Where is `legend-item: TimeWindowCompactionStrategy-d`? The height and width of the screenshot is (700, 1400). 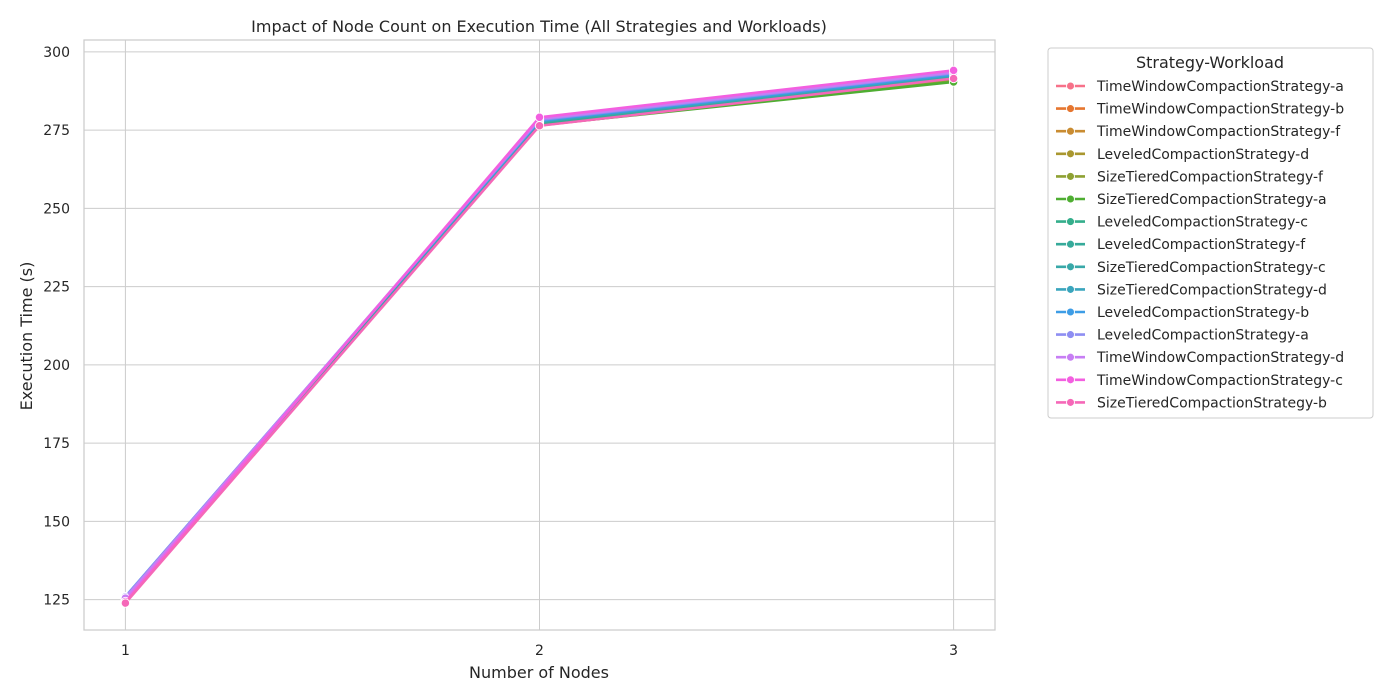
legend-item: TimeWindowCompactionStrategy-d is located at coordinates (1200, 358).